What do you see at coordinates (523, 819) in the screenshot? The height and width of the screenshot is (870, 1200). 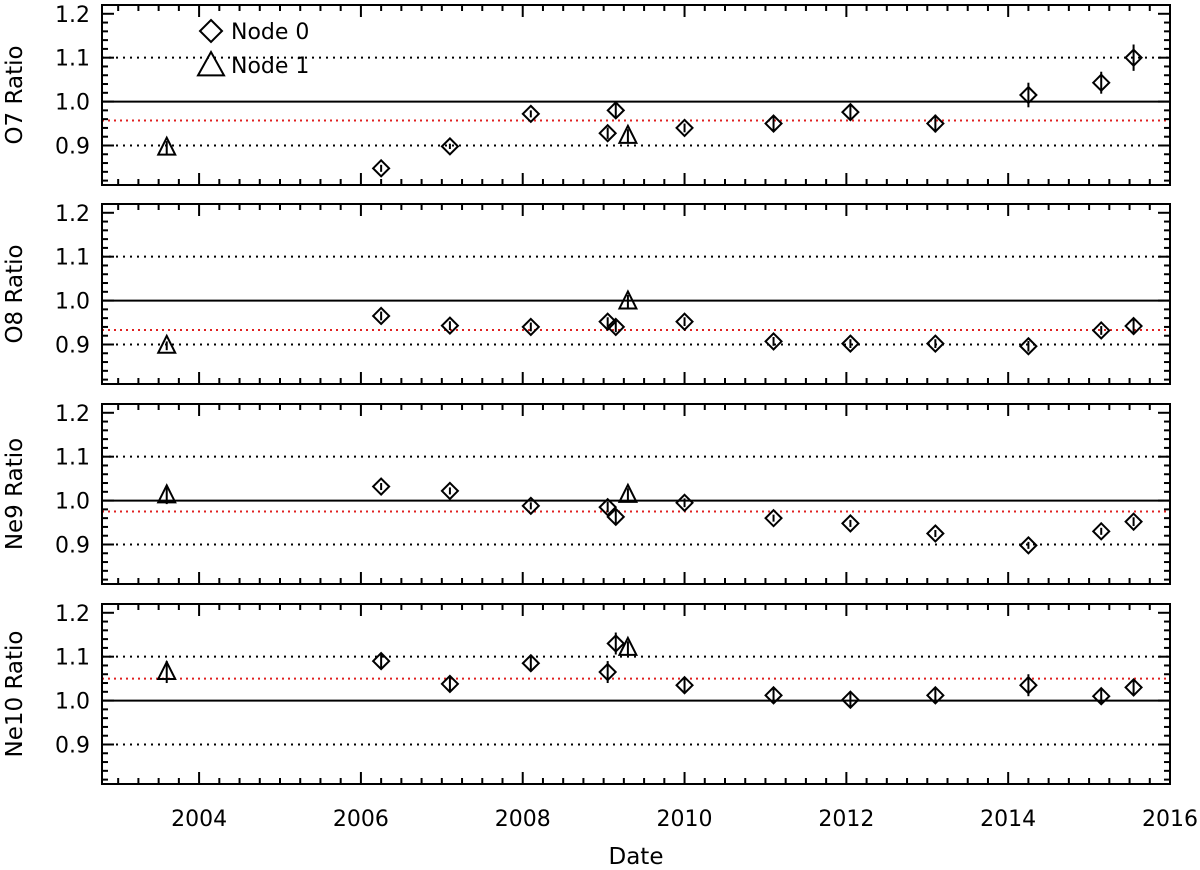 I see `x-tick-label: 2008` at bounding box center [523, 819].